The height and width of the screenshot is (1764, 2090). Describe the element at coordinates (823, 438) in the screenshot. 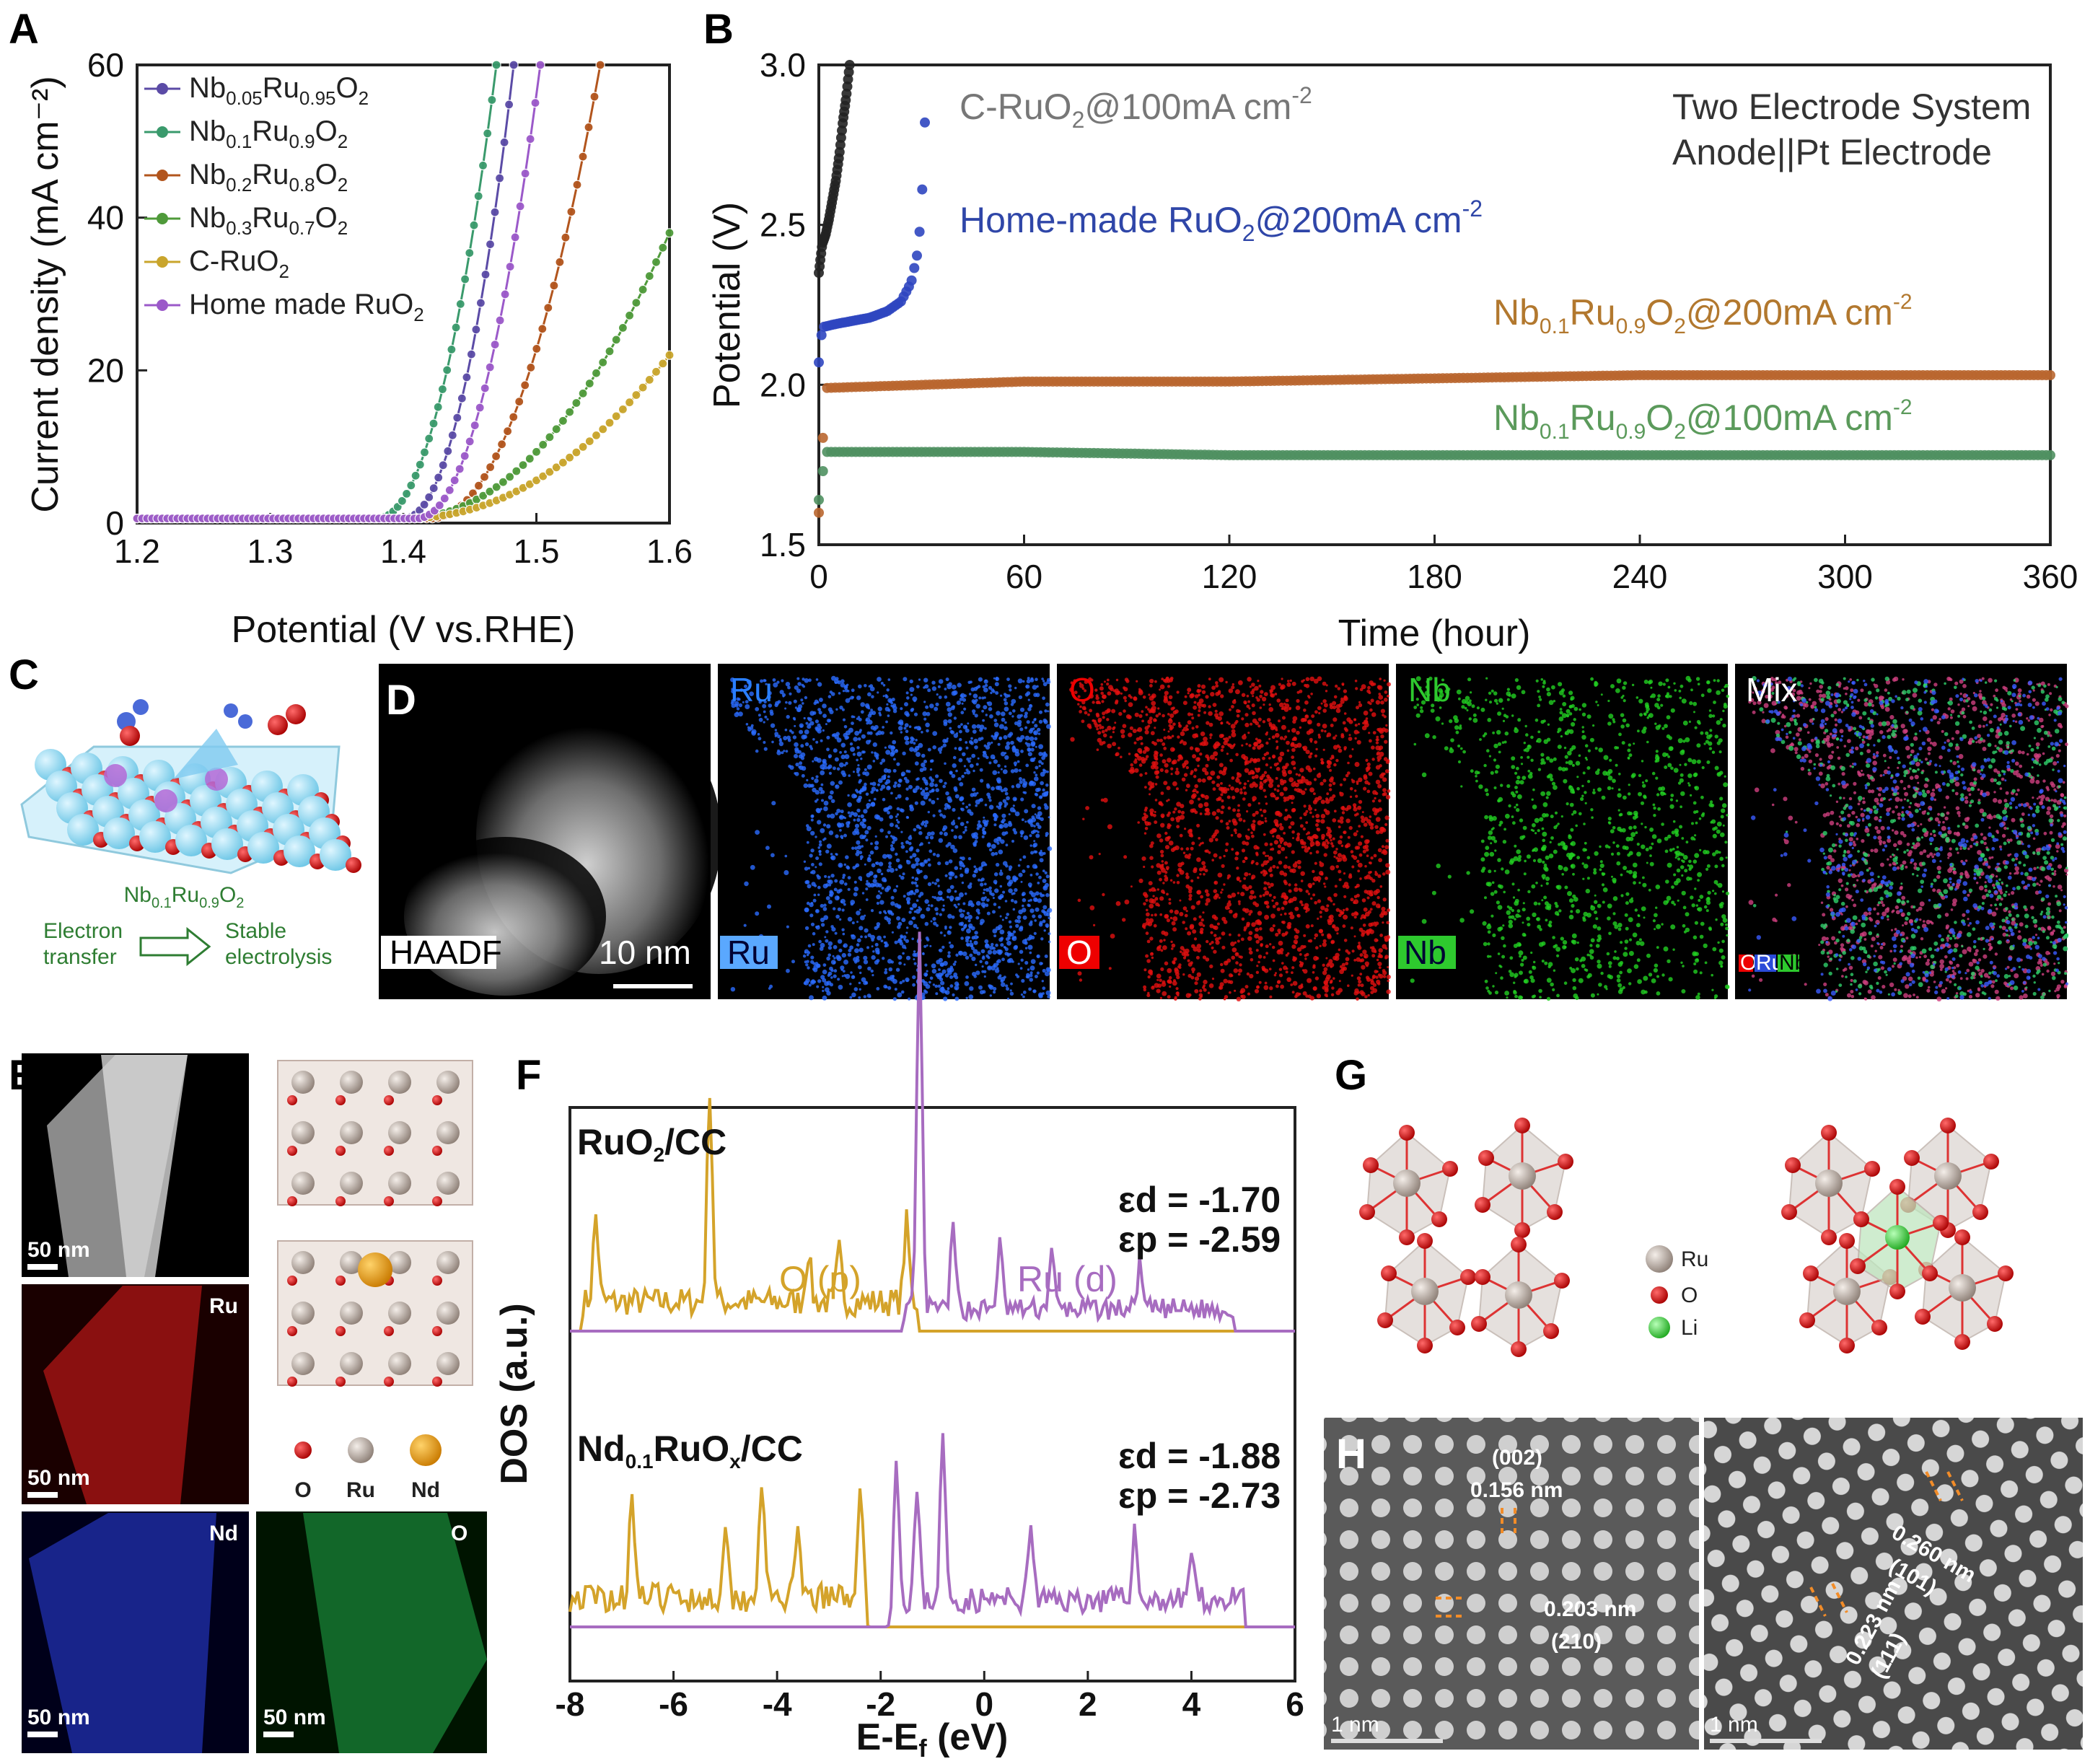

I see `chart-b-point` at that location.